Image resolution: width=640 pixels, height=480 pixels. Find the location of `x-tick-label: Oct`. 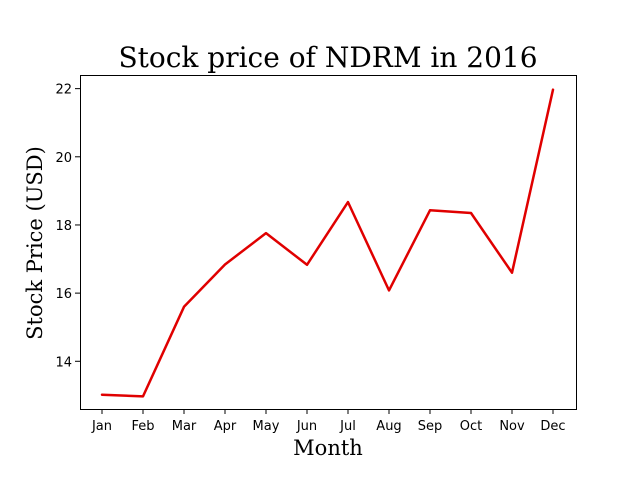

x-tick-label: Oct is located at coordinates (471, 426).